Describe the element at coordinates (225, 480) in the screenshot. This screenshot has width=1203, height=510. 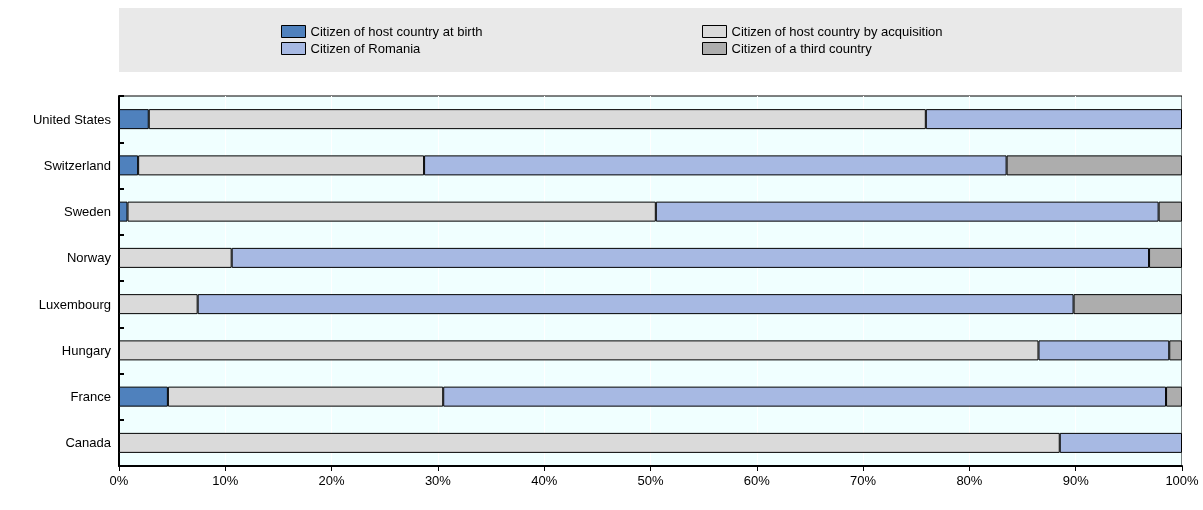
I see `x-tick-label: 10%` at that location.